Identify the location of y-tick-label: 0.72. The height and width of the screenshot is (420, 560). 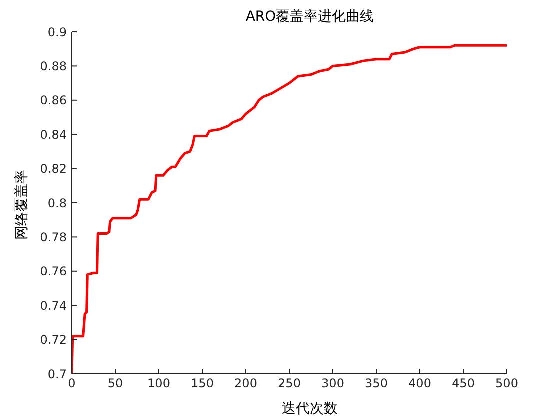
(53, 340).